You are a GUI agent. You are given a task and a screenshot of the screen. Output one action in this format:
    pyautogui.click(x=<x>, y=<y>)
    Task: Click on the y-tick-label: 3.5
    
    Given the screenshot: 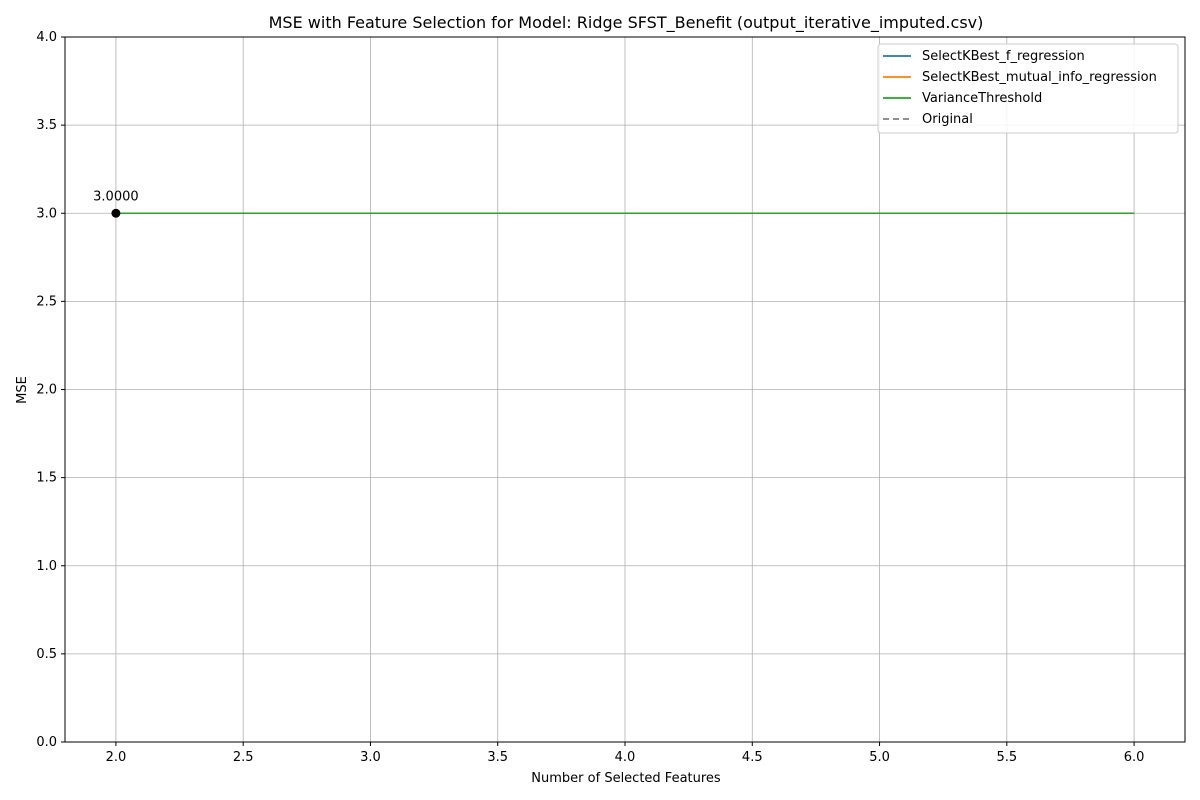 What is the action you would take?
    pyautogui.click(x=46, y=125)
    